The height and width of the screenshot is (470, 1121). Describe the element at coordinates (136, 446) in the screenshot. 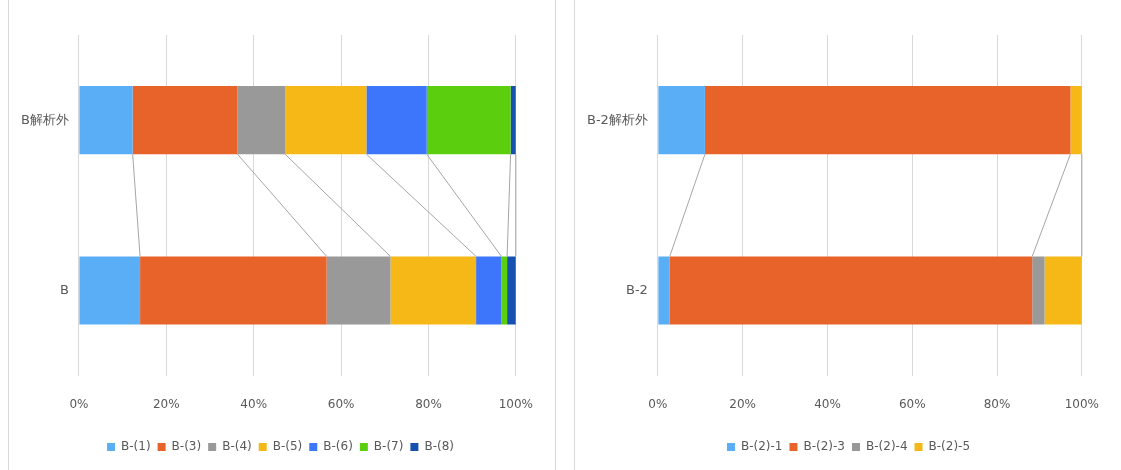

I see `legend-label: B-(1)` at that location.